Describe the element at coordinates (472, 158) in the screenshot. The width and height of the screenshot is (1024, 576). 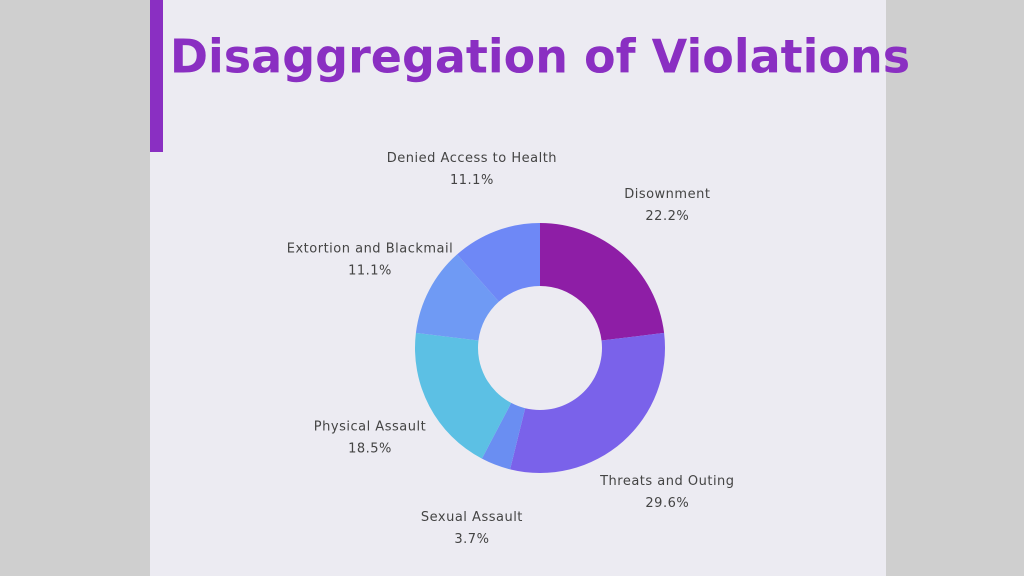
I see `slice-label: Denied Access to Health` at that location.